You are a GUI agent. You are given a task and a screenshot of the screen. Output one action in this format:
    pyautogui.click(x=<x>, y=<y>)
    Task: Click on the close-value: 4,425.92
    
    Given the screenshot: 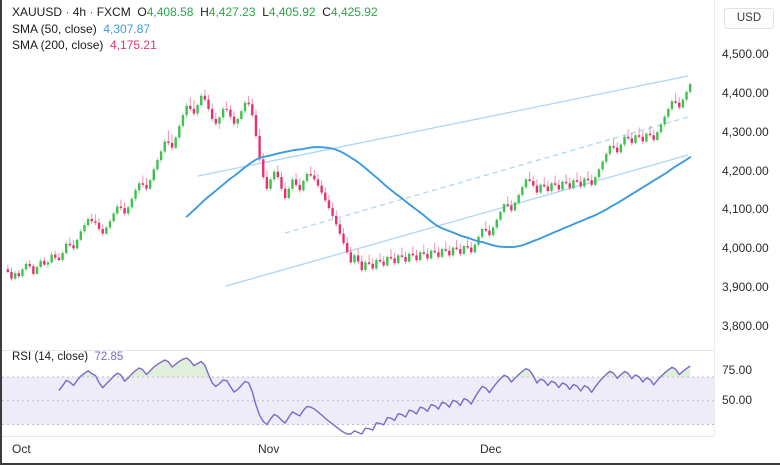 What is the action you would take?
    pyautogui.click(x=354, y=12)
    